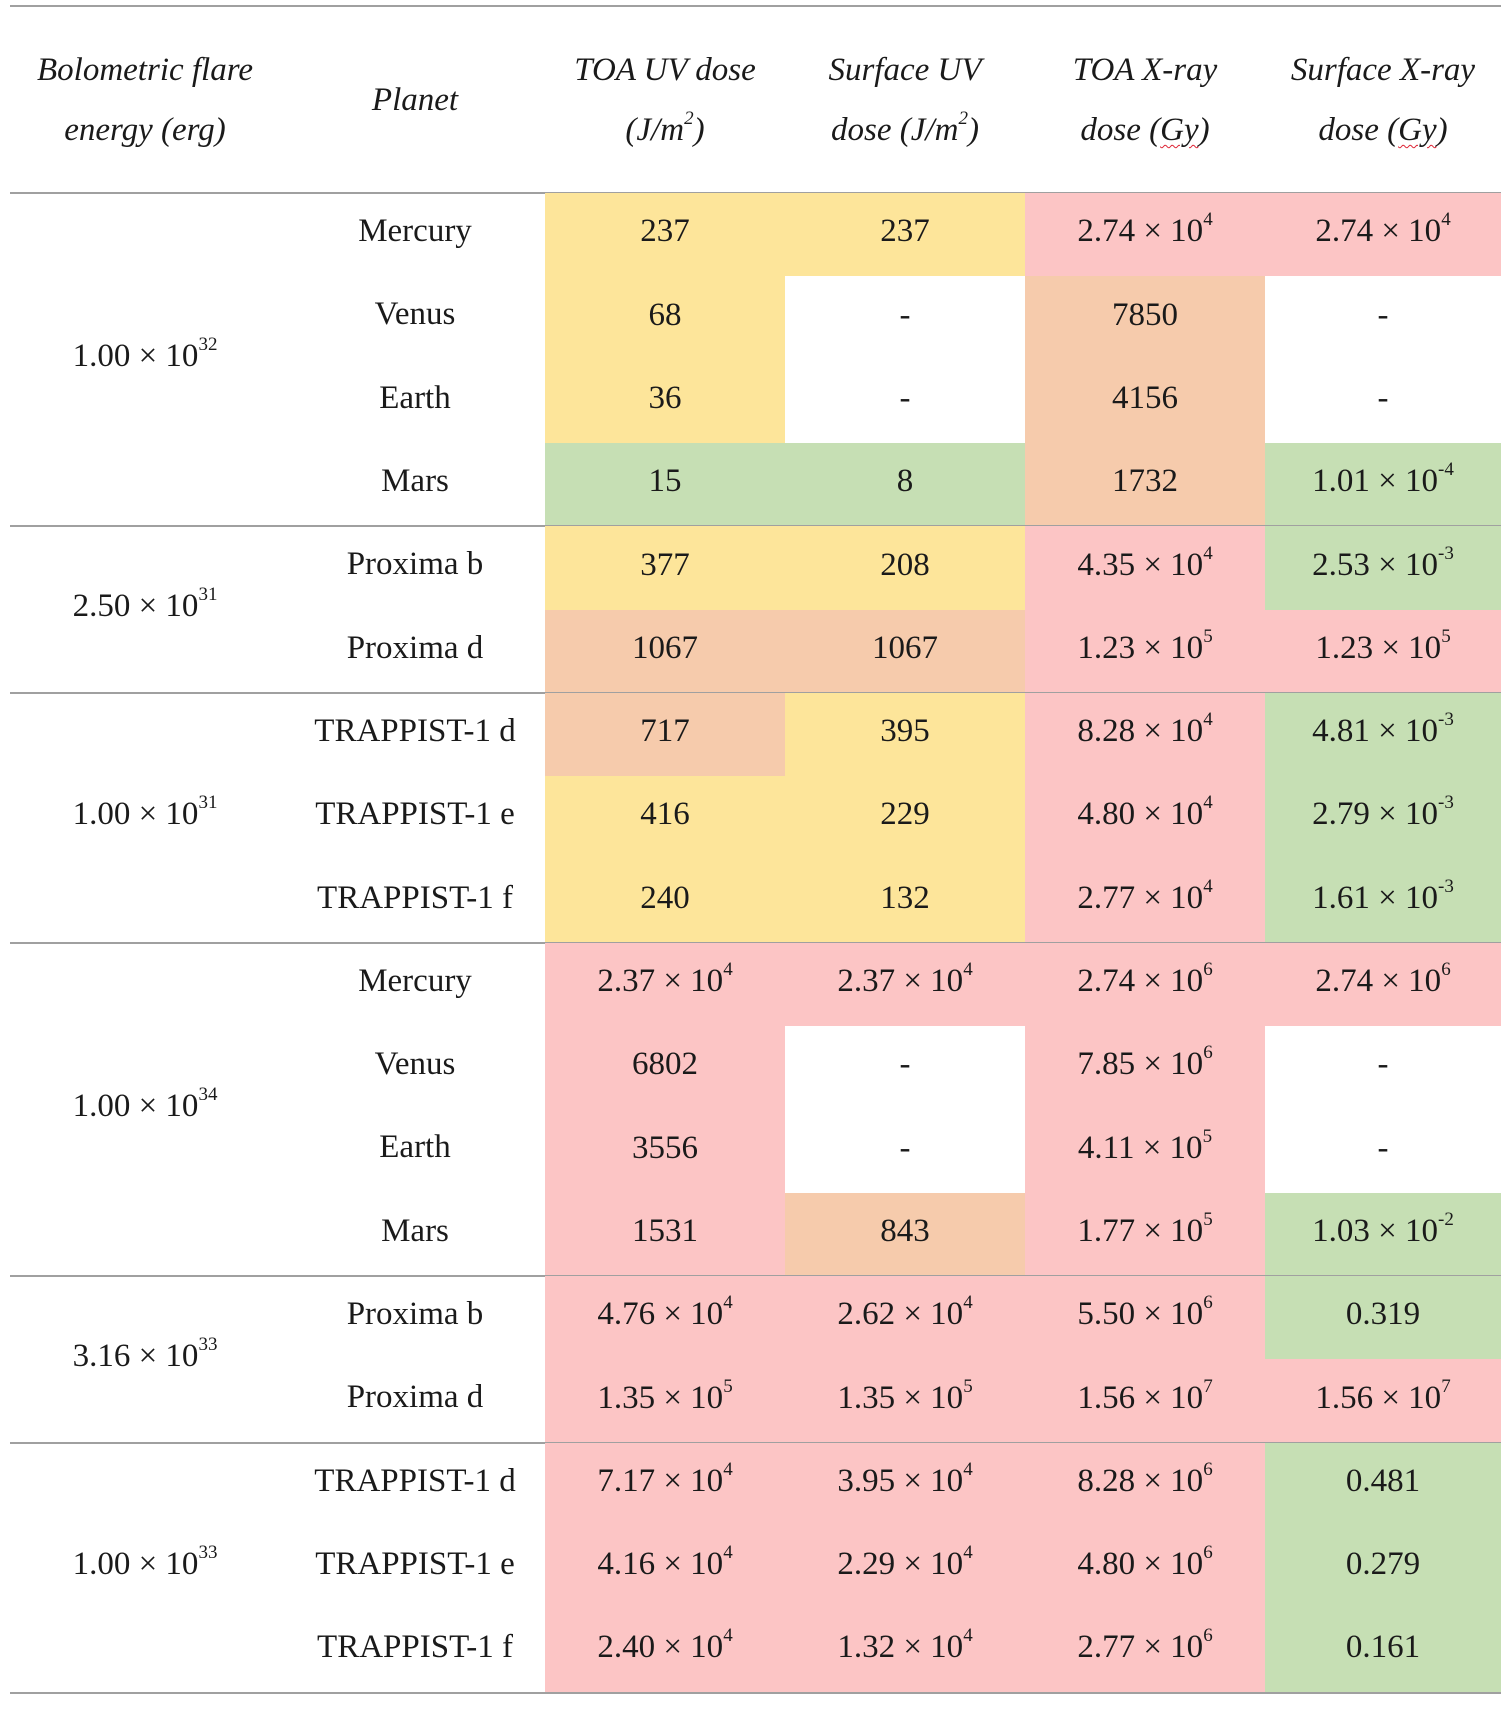  Describe the element at coordinates (665, 1148) in the screenshot. I see `cell-value: 3556` at that location.